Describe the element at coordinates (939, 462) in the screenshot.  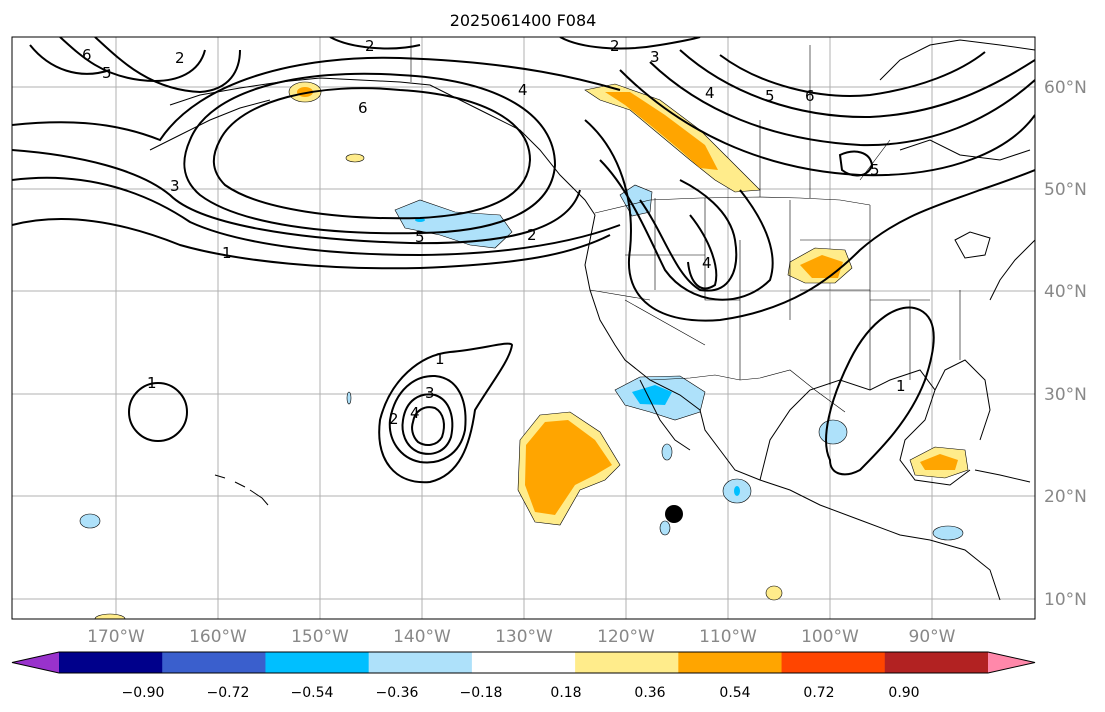
I see `shade-gulf-positive-core` at that location.